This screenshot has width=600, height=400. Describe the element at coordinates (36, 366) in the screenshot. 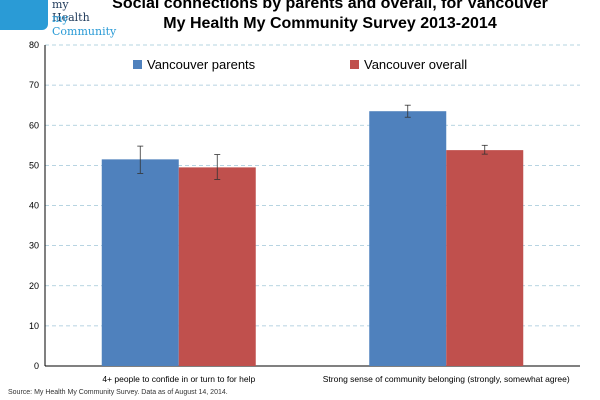

I see `y-tick-label: 0` at that location.